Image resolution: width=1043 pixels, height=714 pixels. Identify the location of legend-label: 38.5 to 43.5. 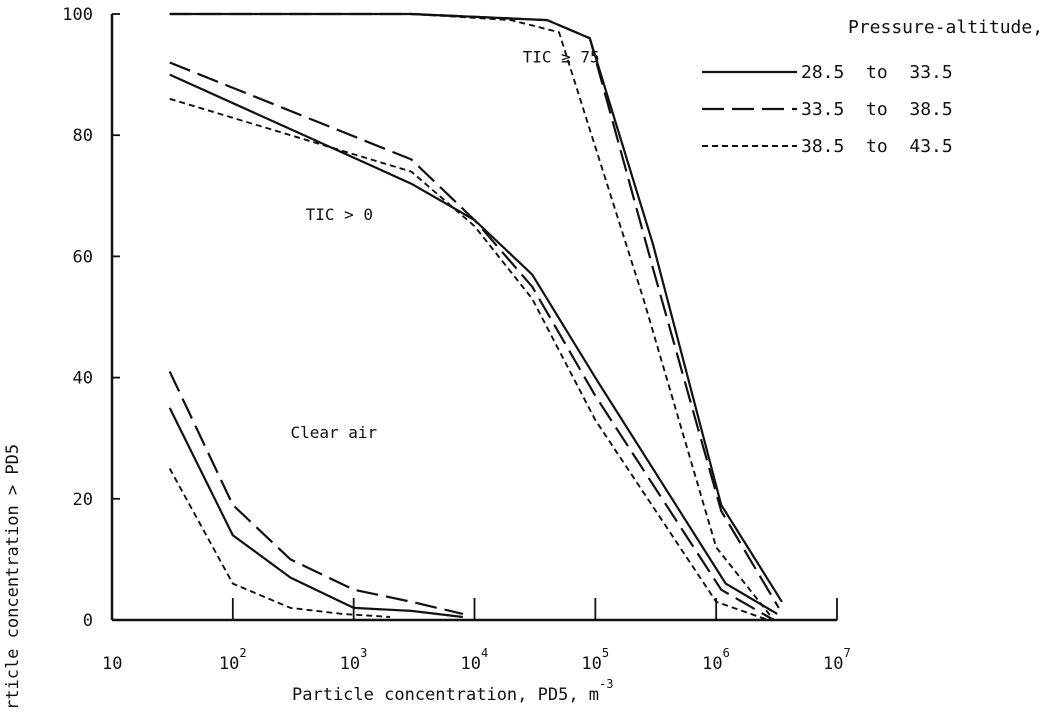
(877, 146).